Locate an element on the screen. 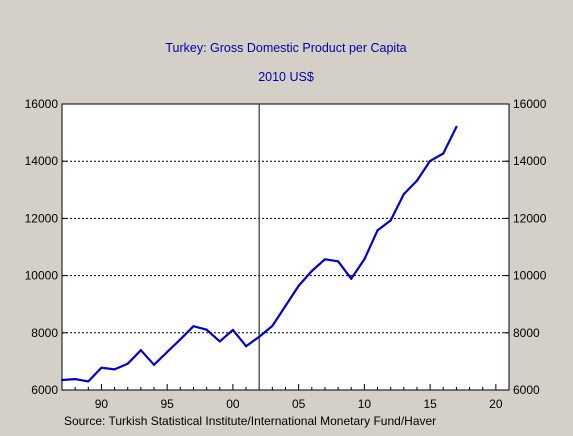 This screenshot has width=573, height=436. y-axis-right: 6000 8000 10000 12000 14000 16000 is located at coordinates (525, 247).